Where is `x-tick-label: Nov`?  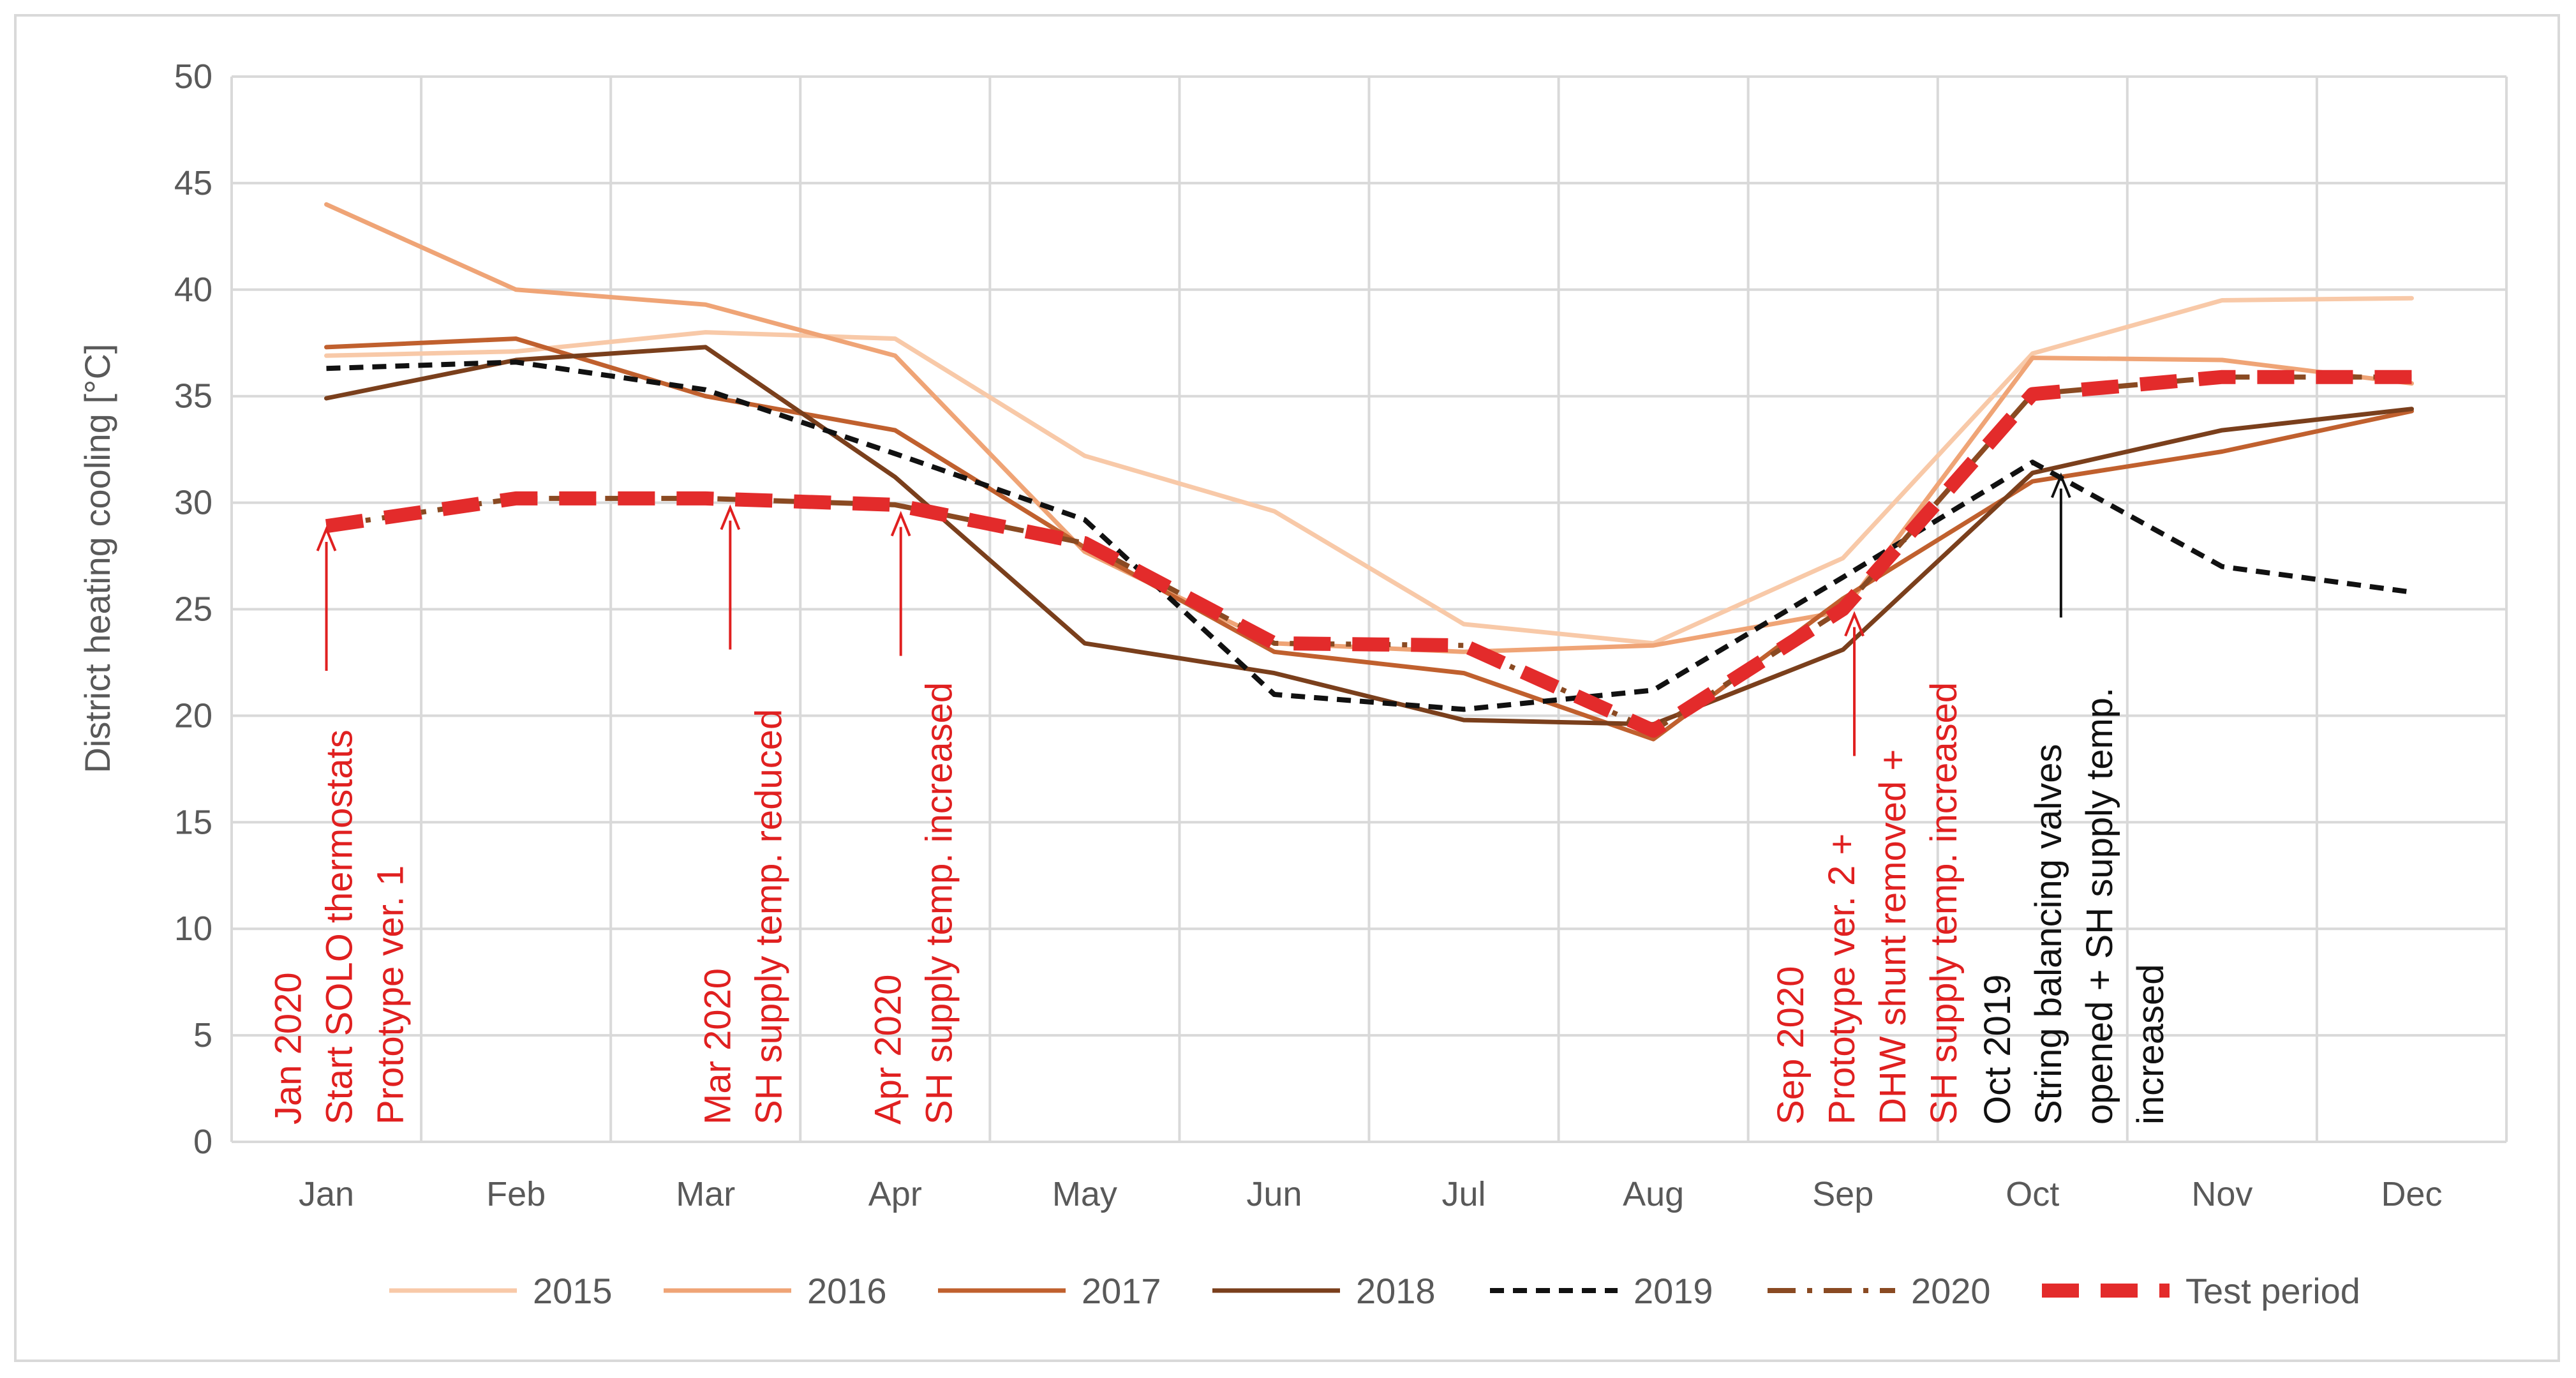
x-tick-label: Nov is located at coordinates (2221, 1194).